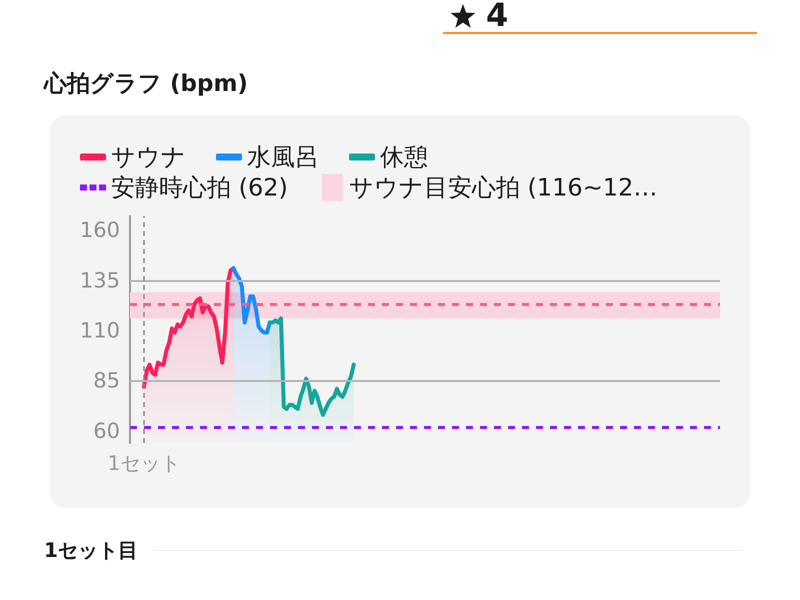 The width and height of the screenshot is (800, 600). I want to click on legend-label: 安静時心拍 (62), so click(199, 188).